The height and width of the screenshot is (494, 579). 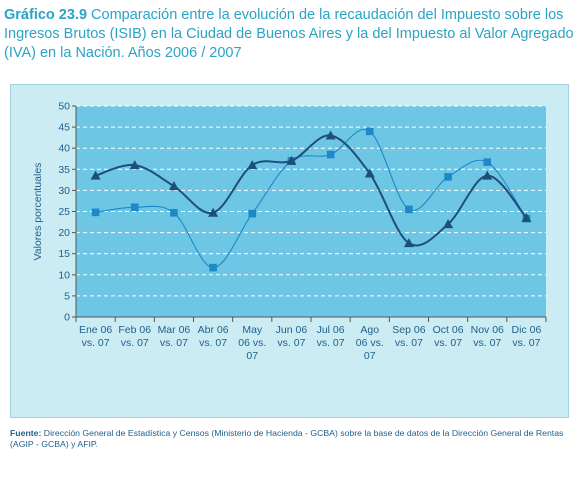 I want to click on y-tick-label: 15, so click(x=64, y=254).